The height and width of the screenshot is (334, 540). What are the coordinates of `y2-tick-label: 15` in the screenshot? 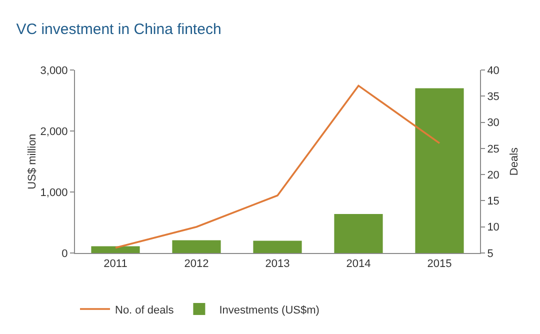 It's located at (493, 202).